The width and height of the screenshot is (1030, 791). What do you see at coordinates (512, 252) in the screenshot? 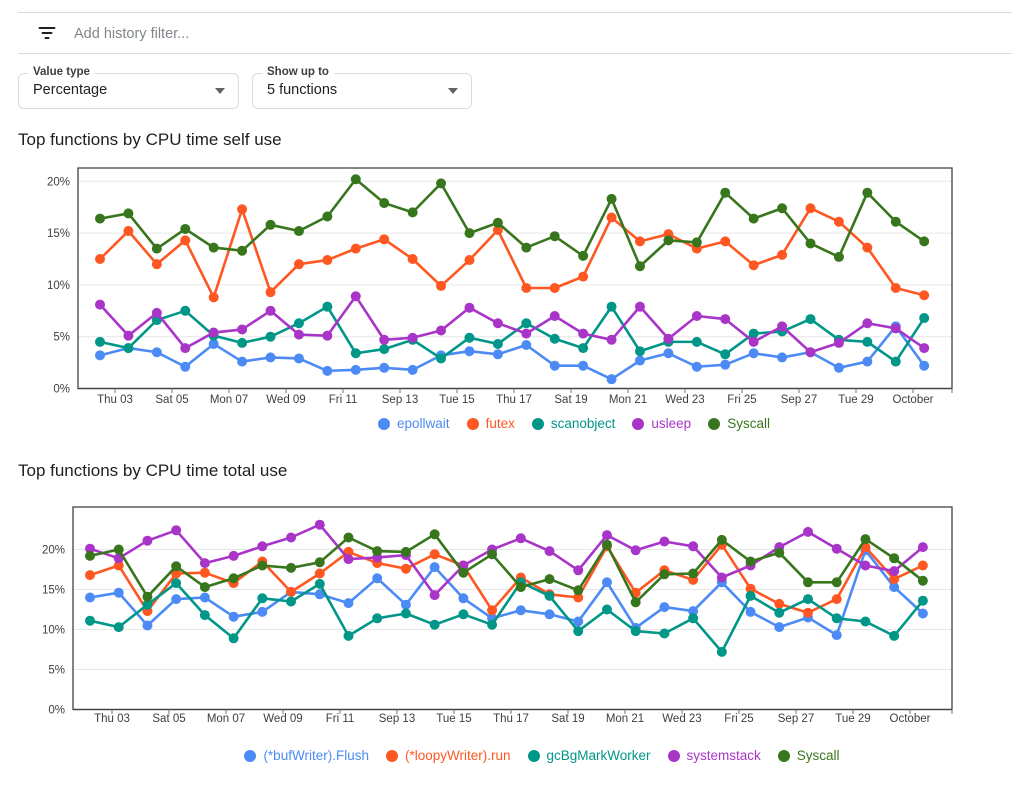
I see `series-line-futex` at bounding box center [512, 252].